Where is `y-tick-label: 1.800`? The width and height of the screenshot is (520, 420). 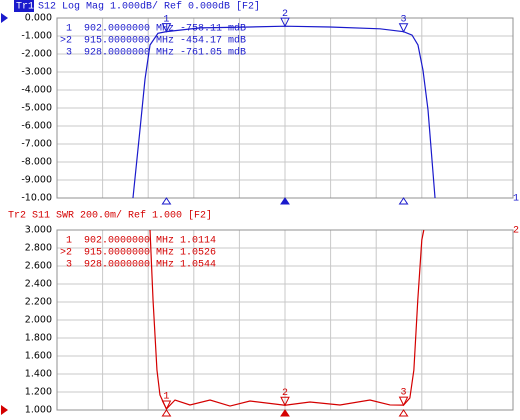 y-tick-label: 1.800 is located at coordinates (38, 338).